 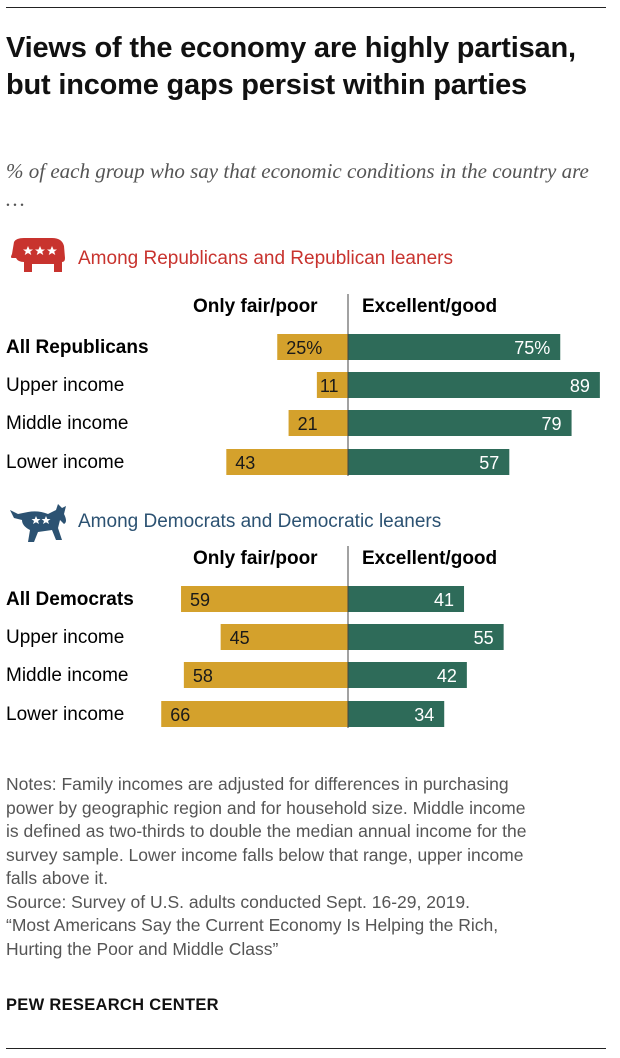 What do you see at coordinates (304, 348) in the screenshot?
I see `data-label-negative: 25%` at bounding box center [304, 348].